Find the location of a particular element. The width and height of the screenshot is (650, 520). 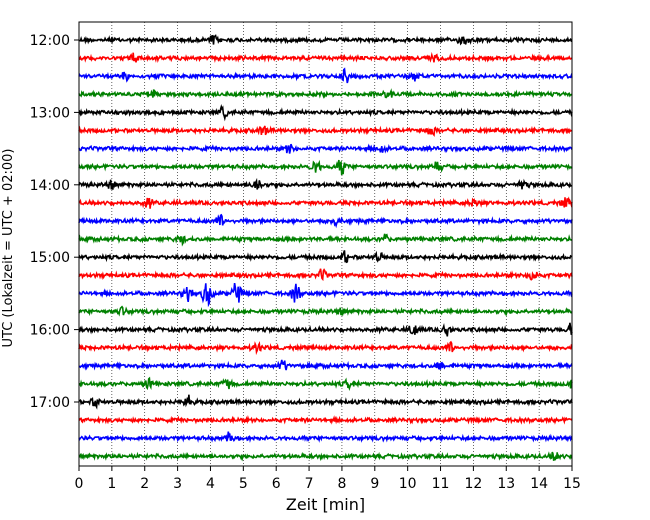

x-tick: 9 is located at coordinates (374, 479).